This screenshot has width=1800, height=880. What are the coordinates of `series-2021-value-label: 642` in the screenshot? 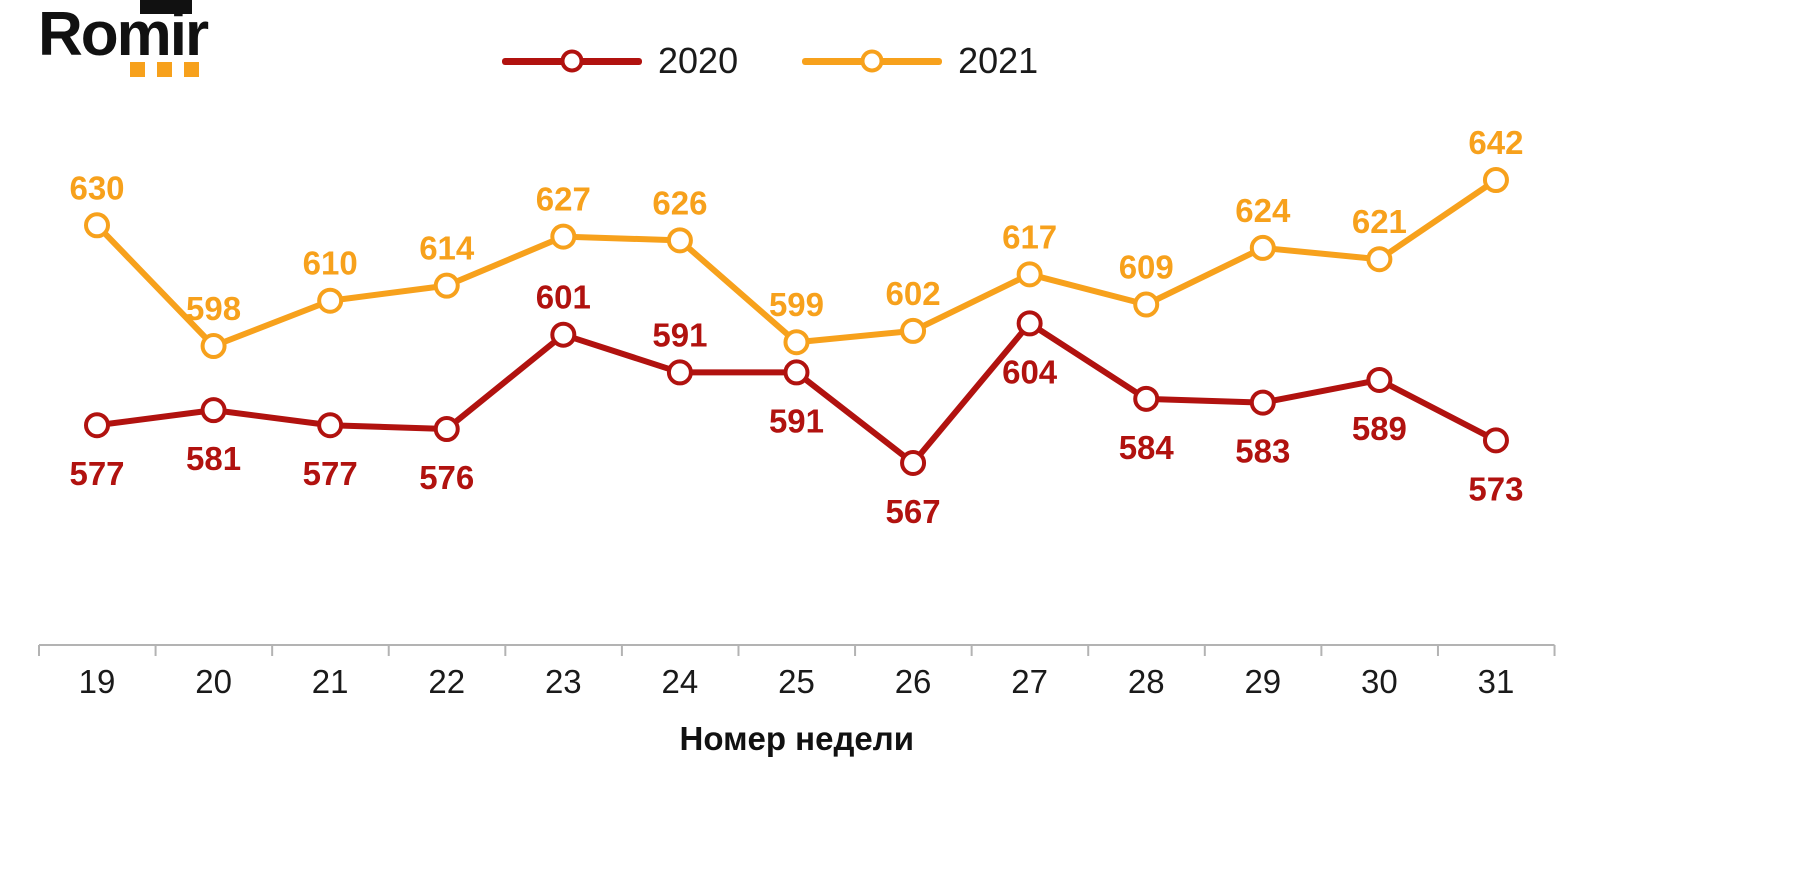 It's located at (1495, 142).